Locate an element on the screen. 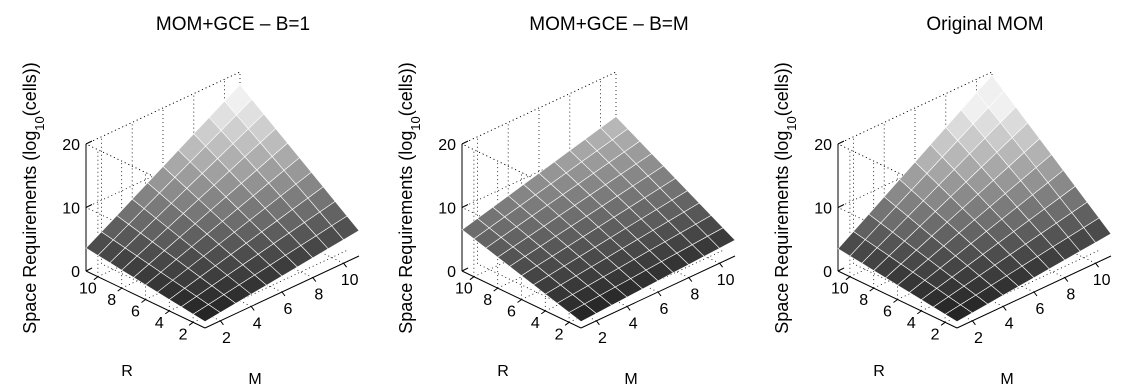 This screenshot has height=388, width=1124. chart-title: Original MOM is located at coordinates (984, 24).